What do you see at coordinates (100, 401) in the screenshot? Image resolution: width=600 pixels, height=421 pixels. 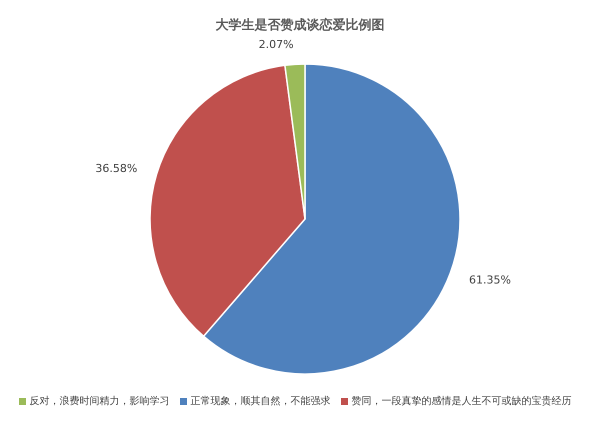 I see `legend-label: 反对，浪费时间精力，影响学习` at bounding box center [100, 401].